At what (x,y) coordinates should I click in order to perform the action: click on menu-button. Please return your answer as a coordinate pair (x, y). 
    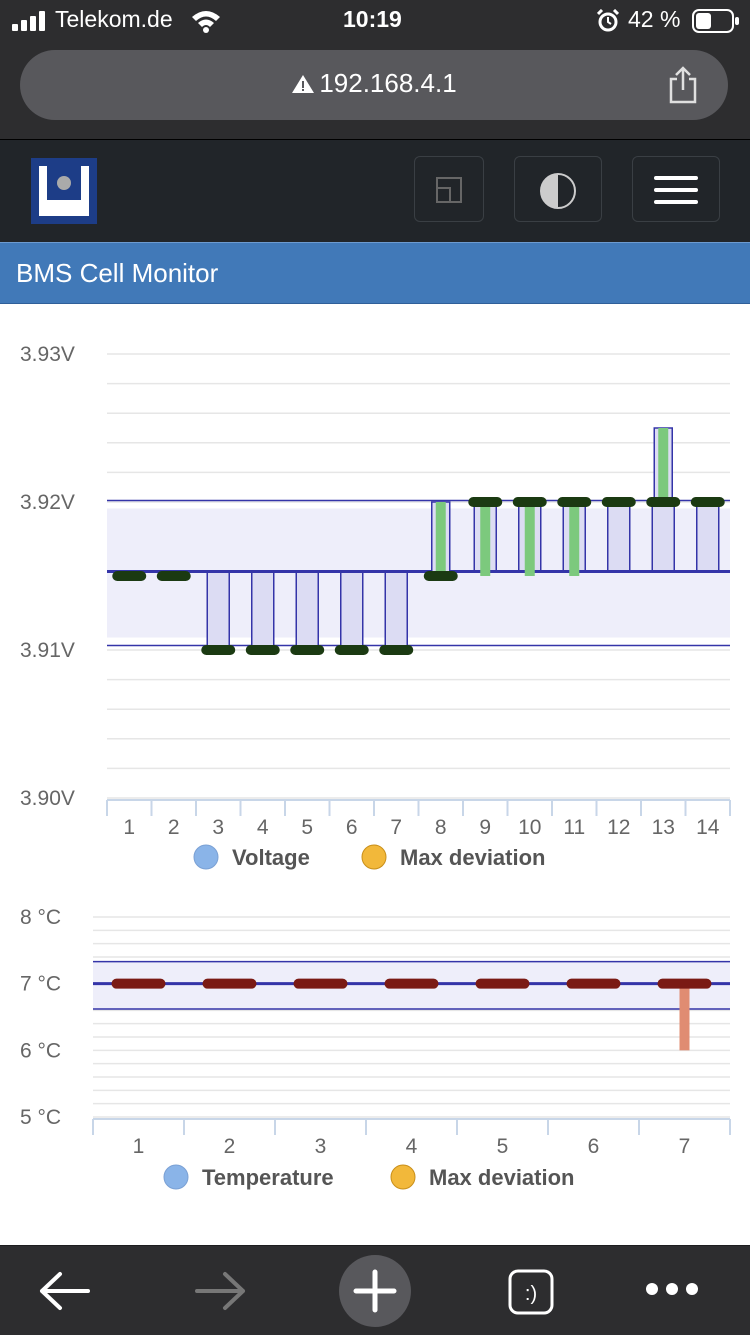
    Looking at the image, I should click on (676, 189).